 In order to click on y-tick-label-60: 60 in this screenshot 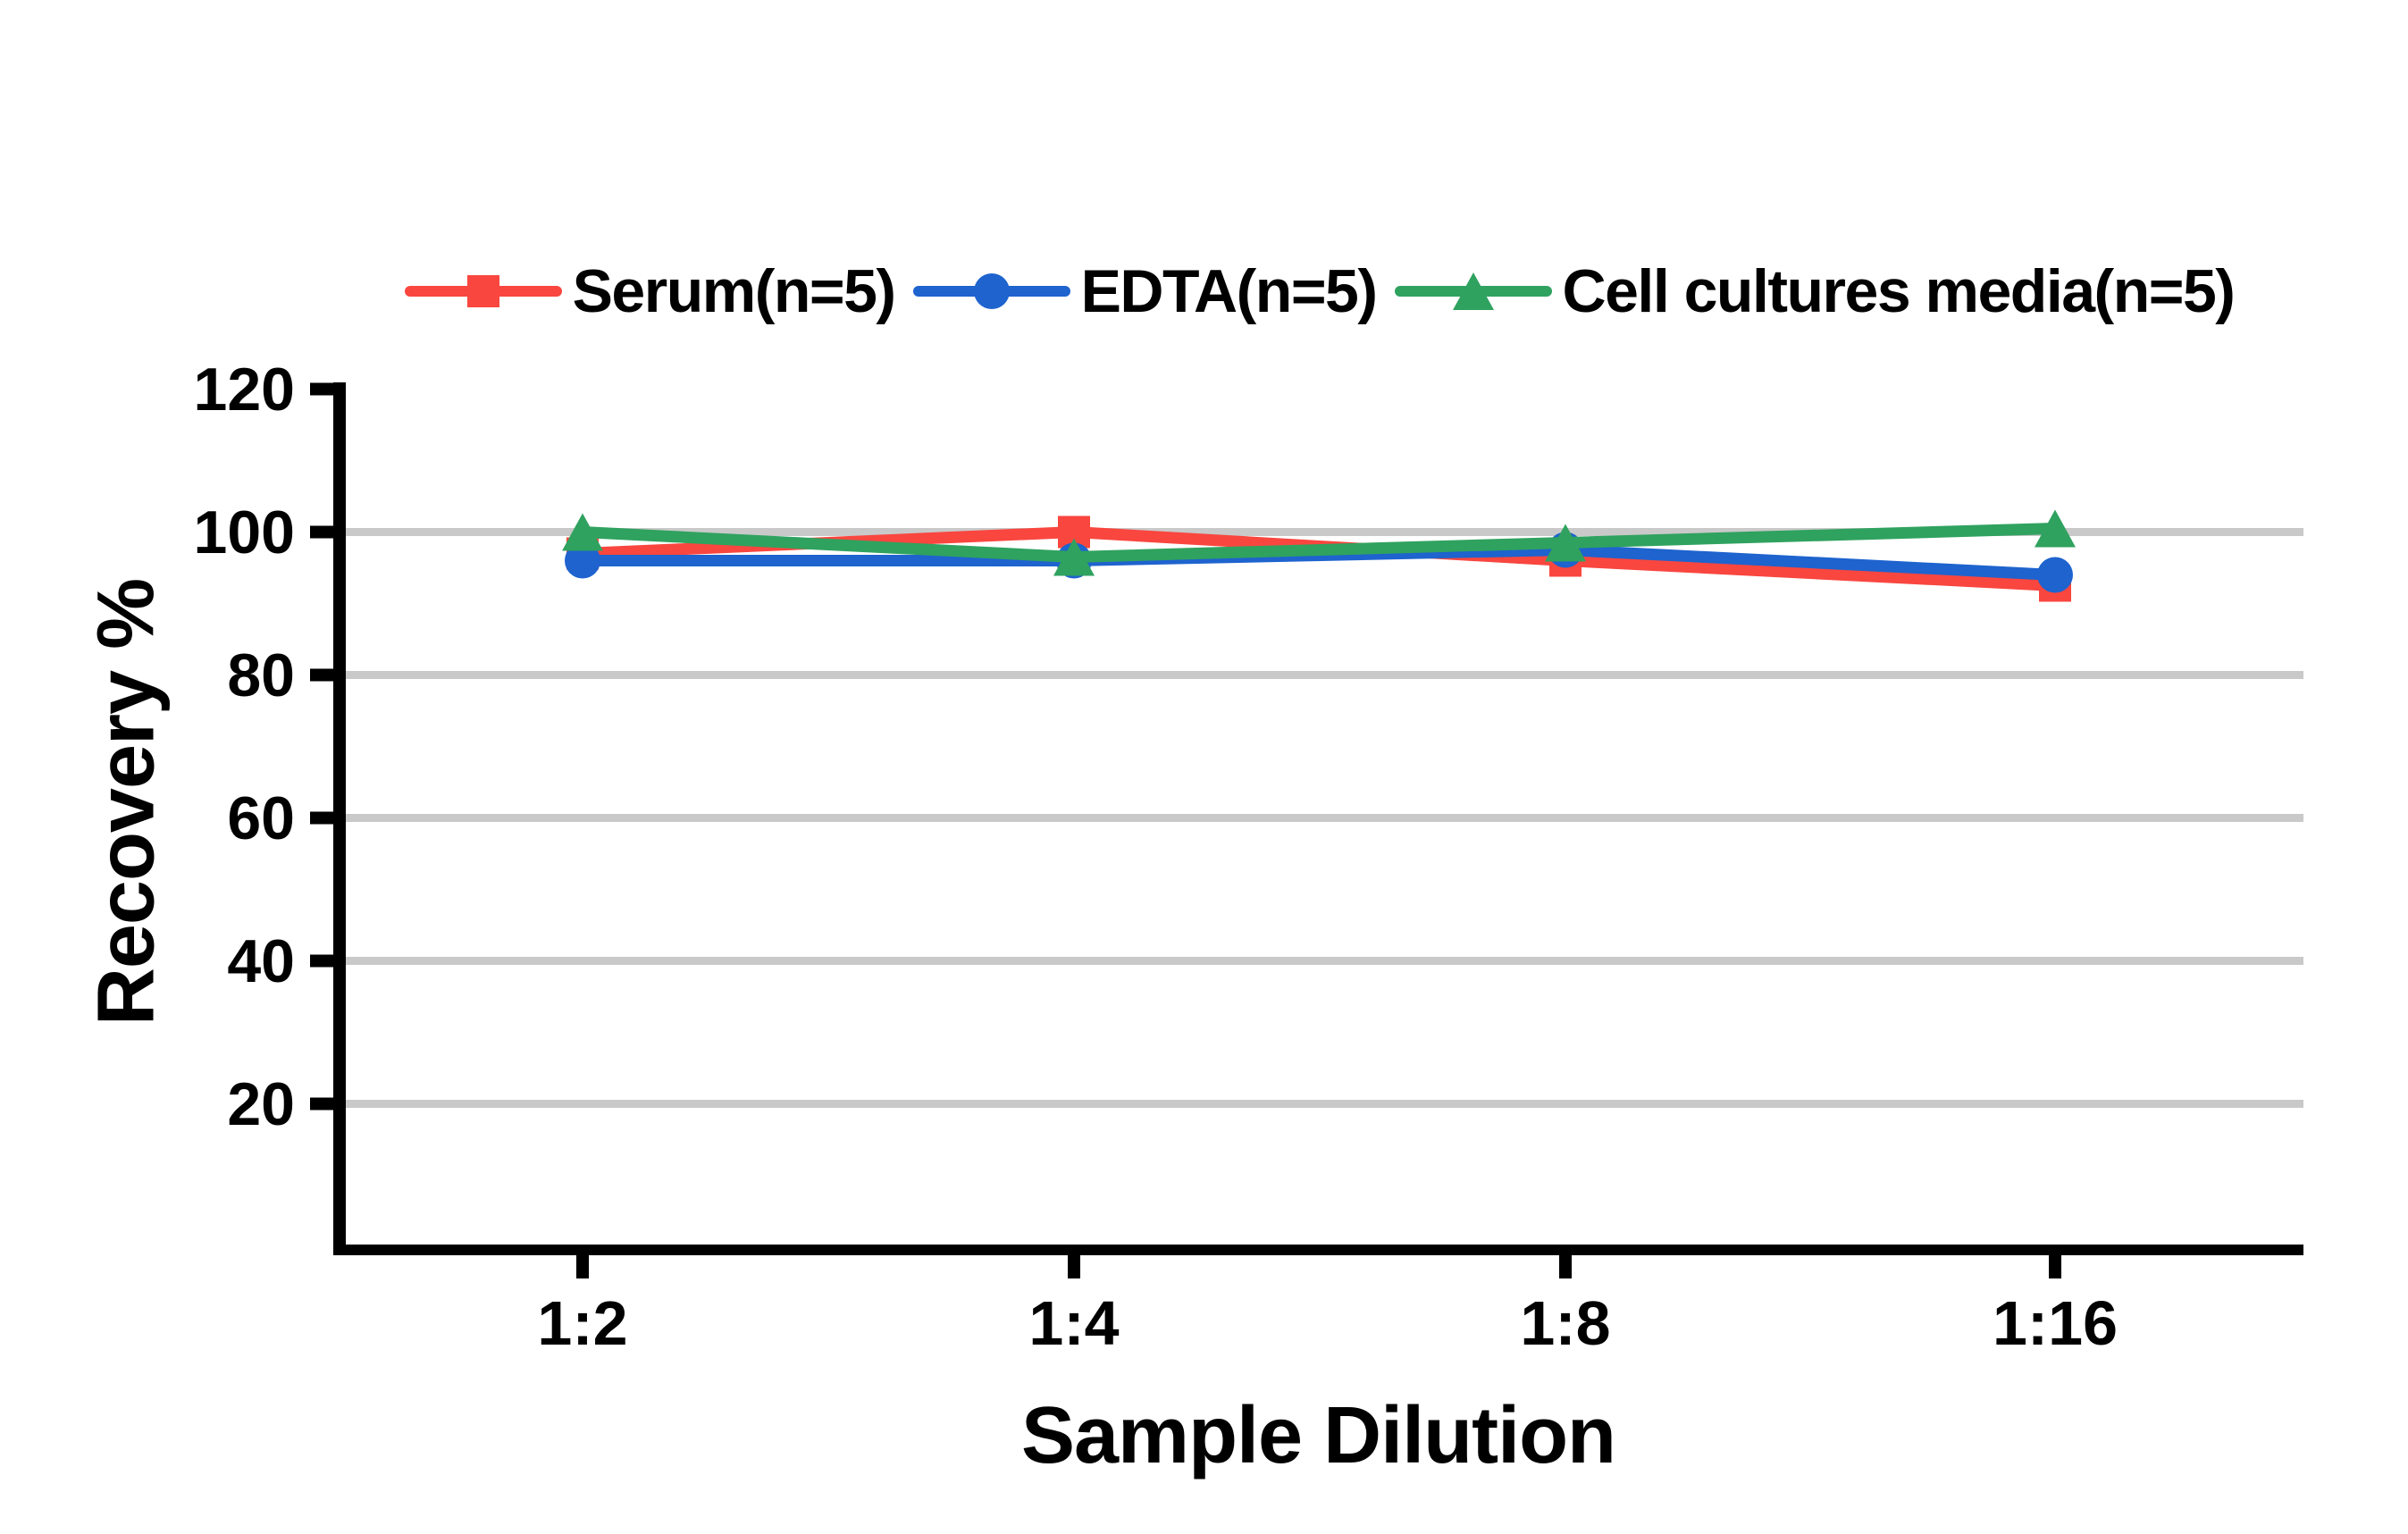, I will do `click(261, 818)`.